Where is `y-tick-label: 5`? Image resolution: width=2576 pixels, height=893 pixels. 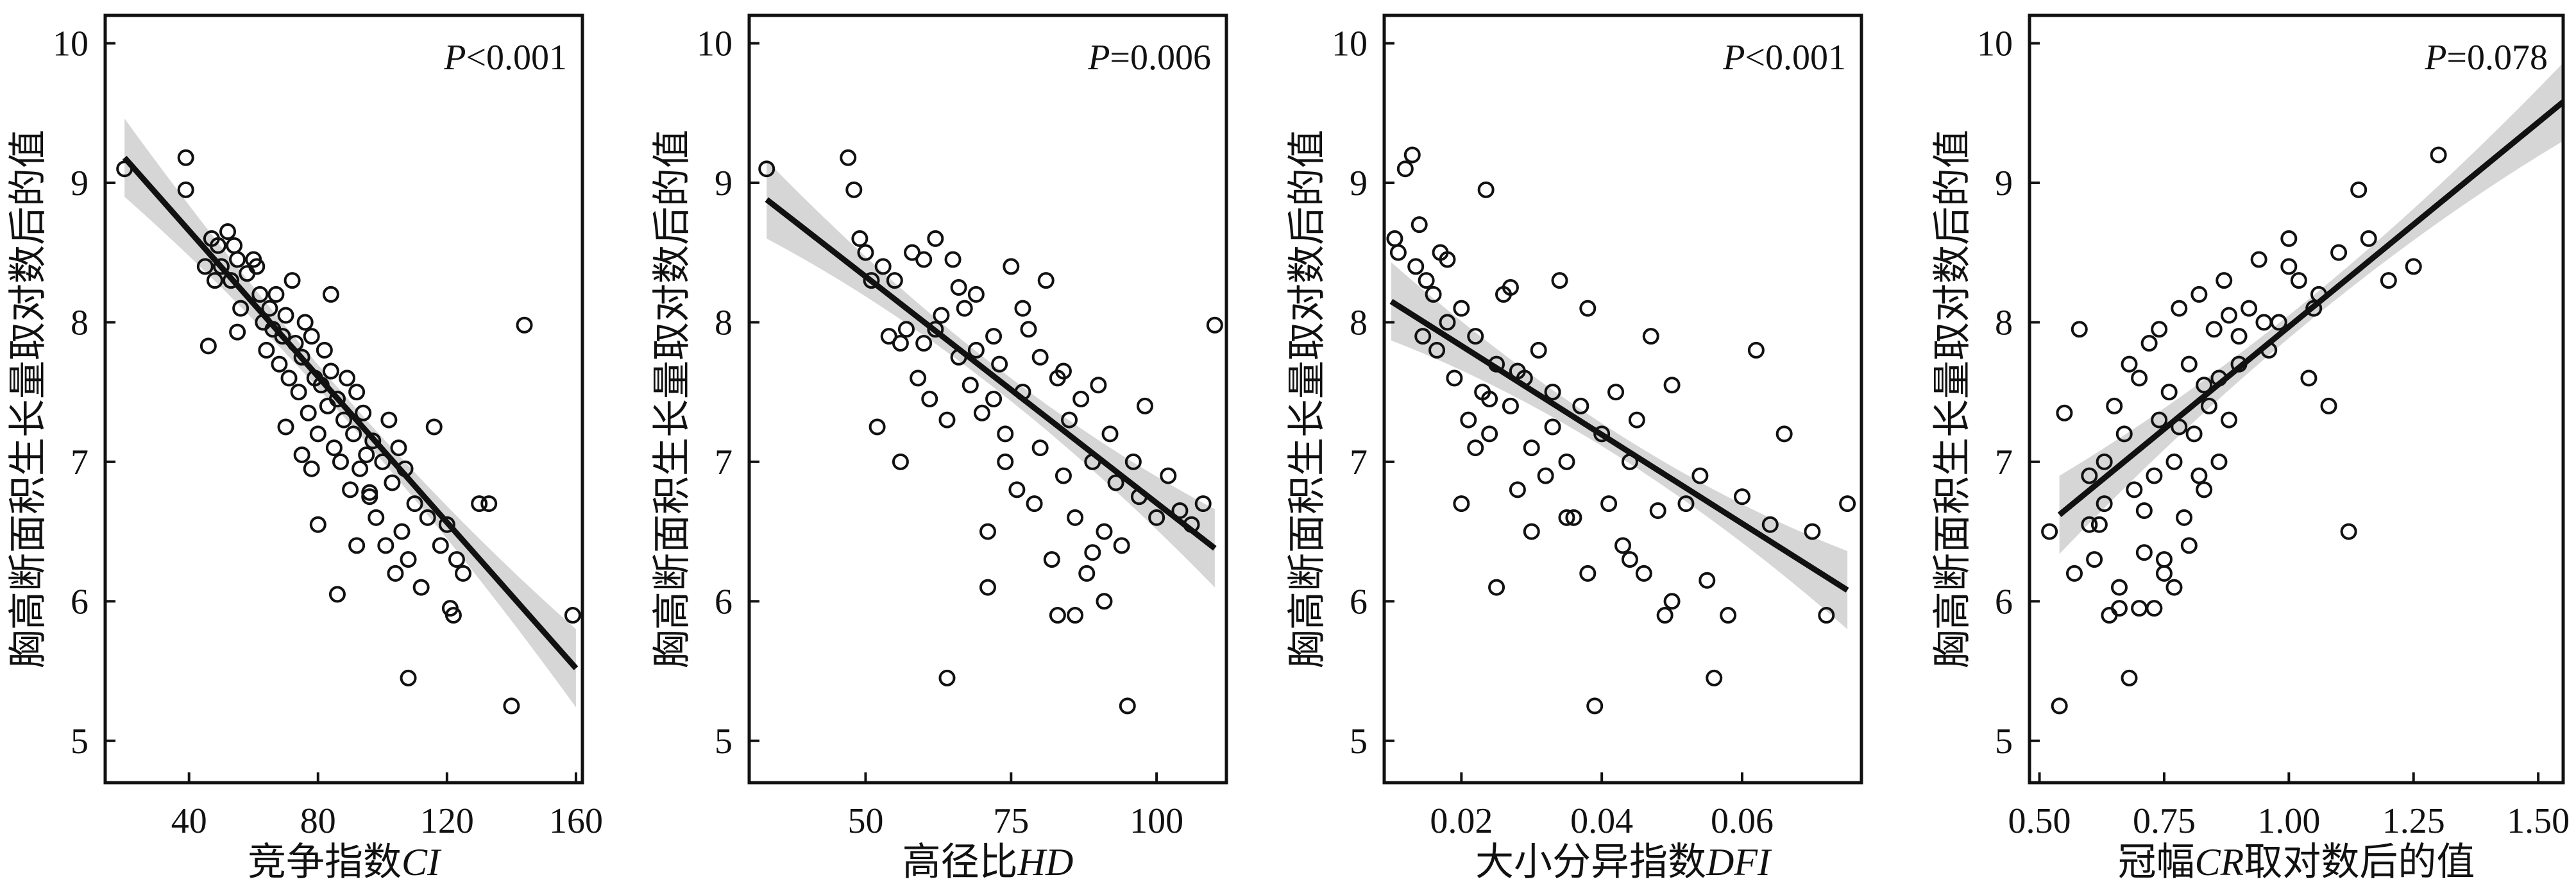
y-tick-label: 5 is located at coordinates (1359, 741).